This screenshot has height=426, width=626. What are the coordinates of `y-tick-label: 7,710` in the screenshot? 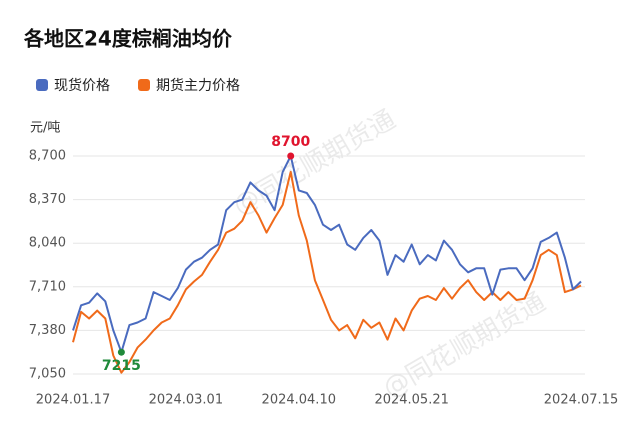 It's located at (47, 286).